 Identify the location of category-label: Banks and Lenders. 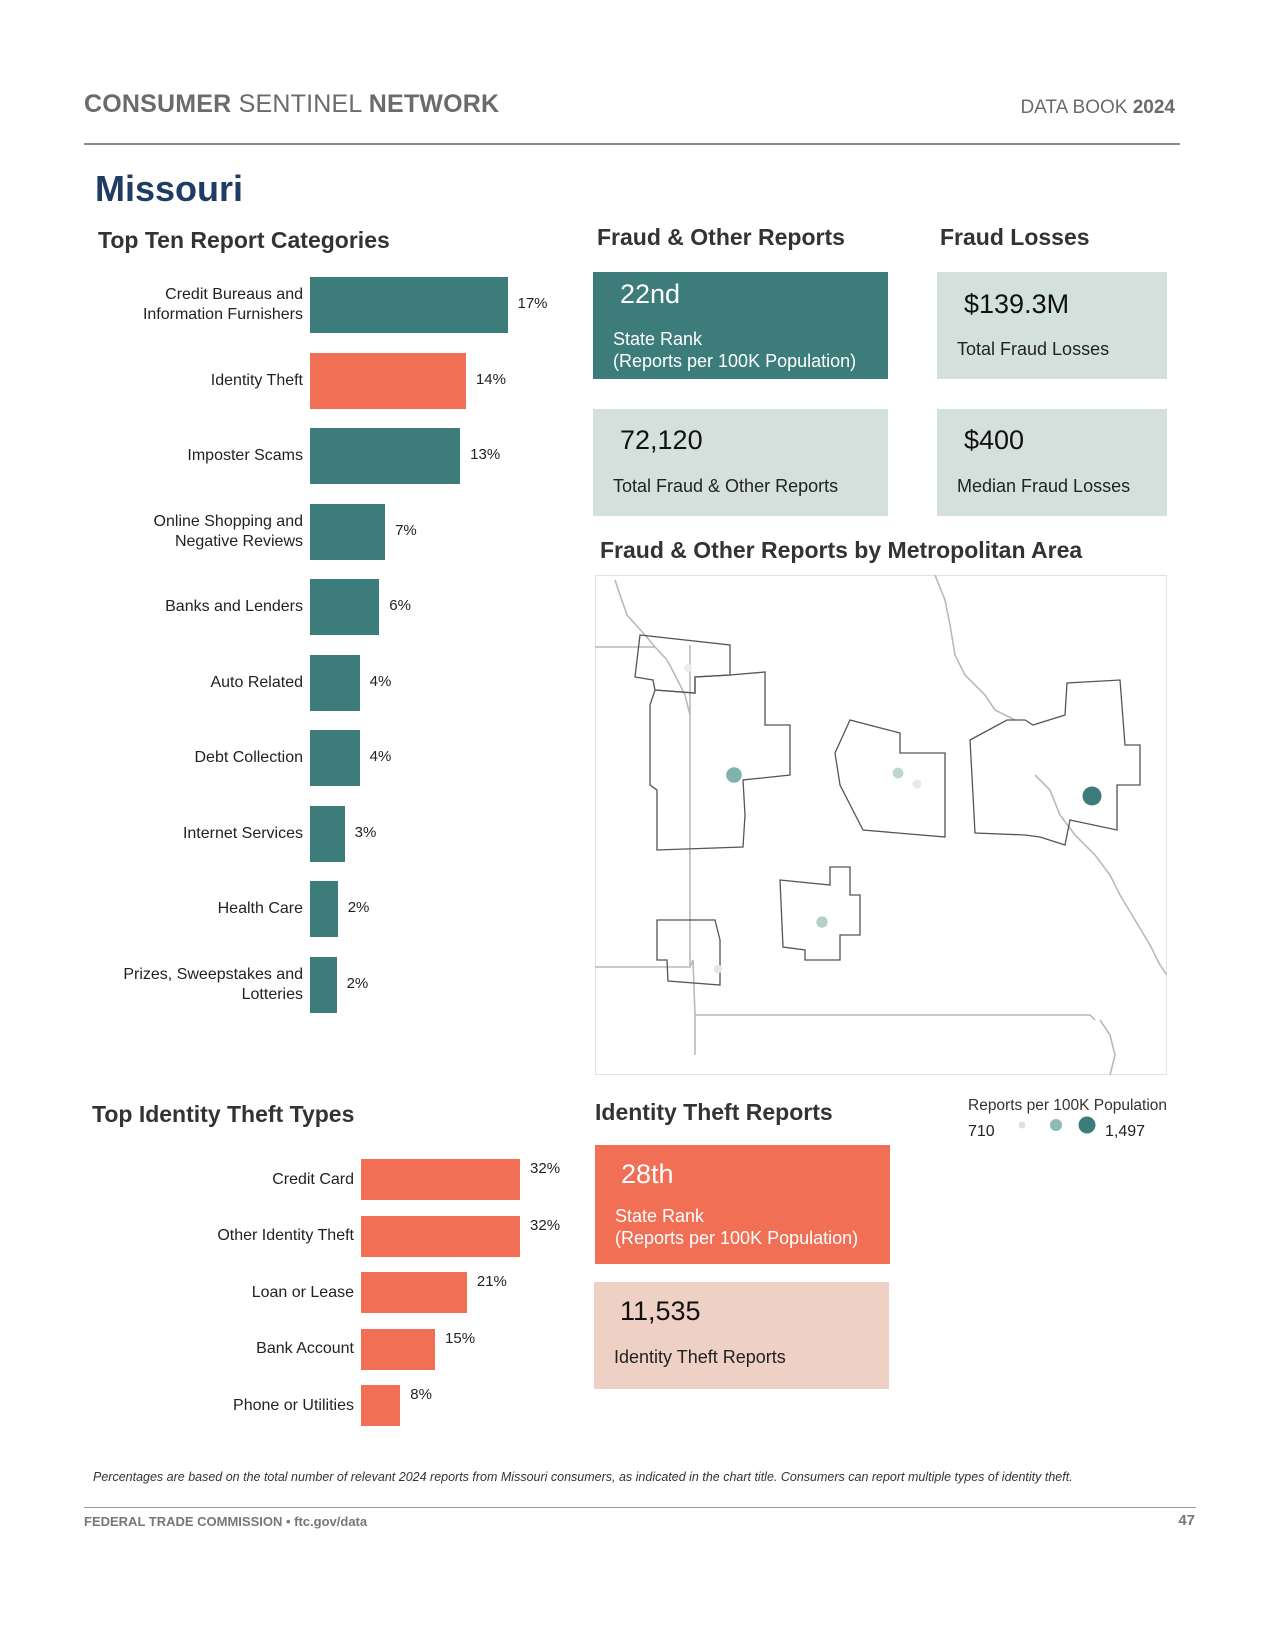
(234, 606).